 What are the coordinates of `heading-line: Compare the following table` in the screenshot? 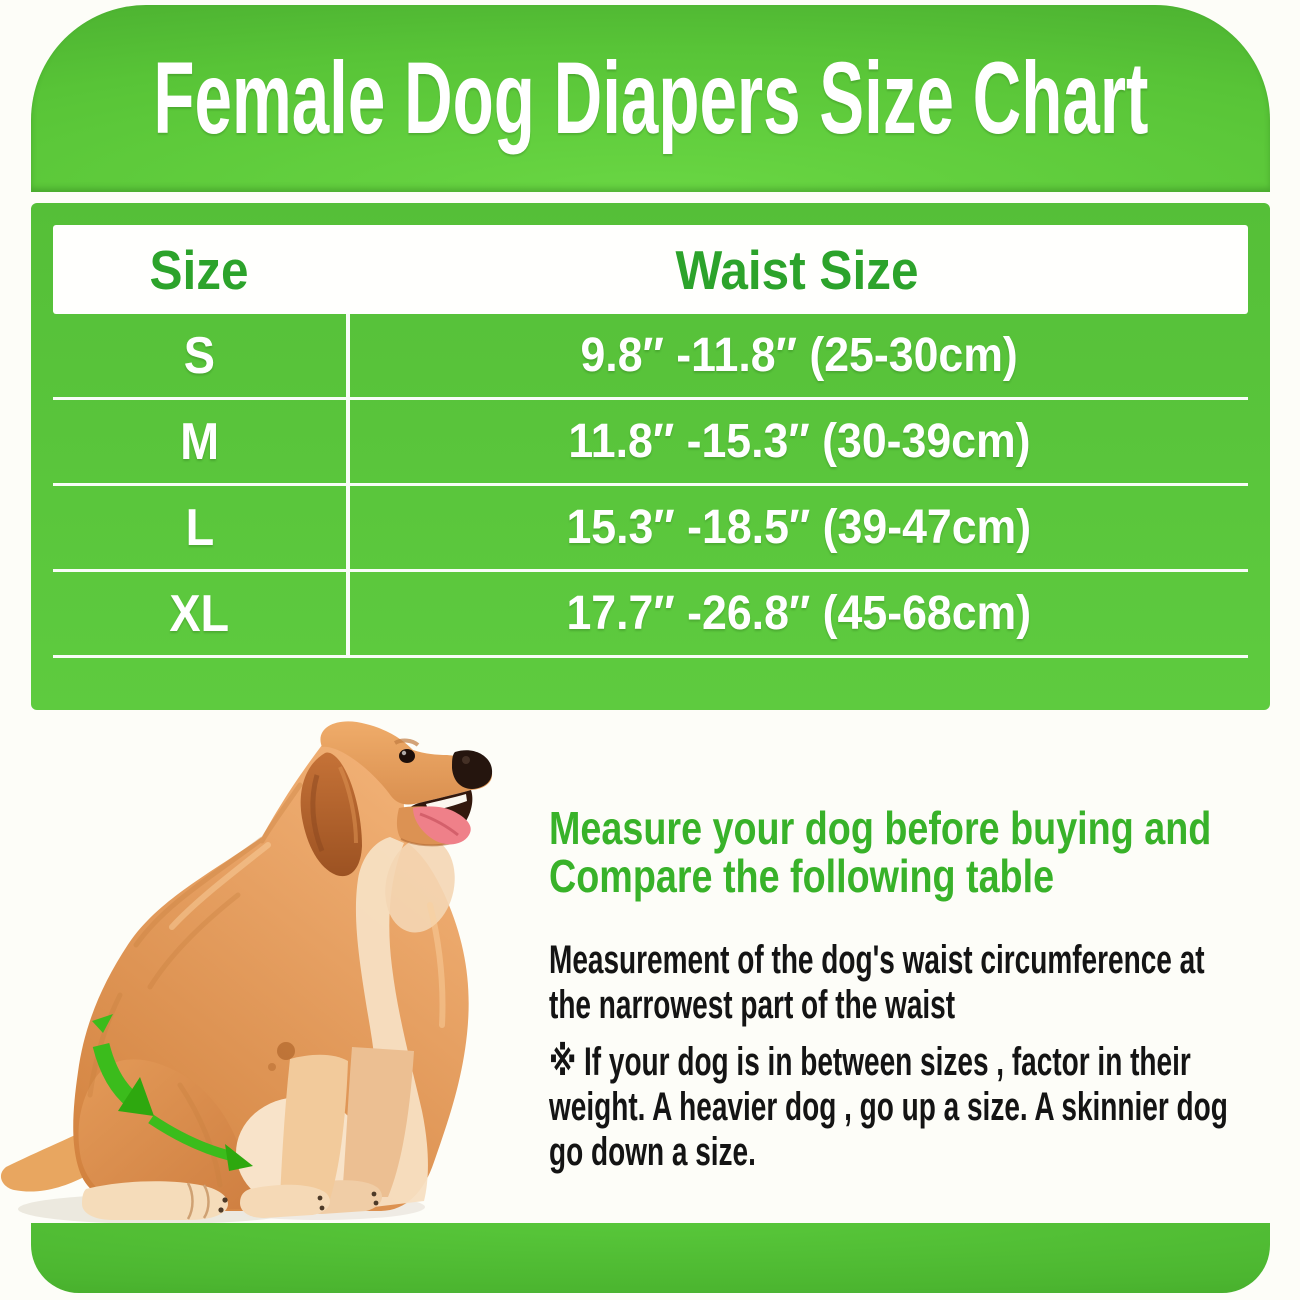 It's located at (802, 876).